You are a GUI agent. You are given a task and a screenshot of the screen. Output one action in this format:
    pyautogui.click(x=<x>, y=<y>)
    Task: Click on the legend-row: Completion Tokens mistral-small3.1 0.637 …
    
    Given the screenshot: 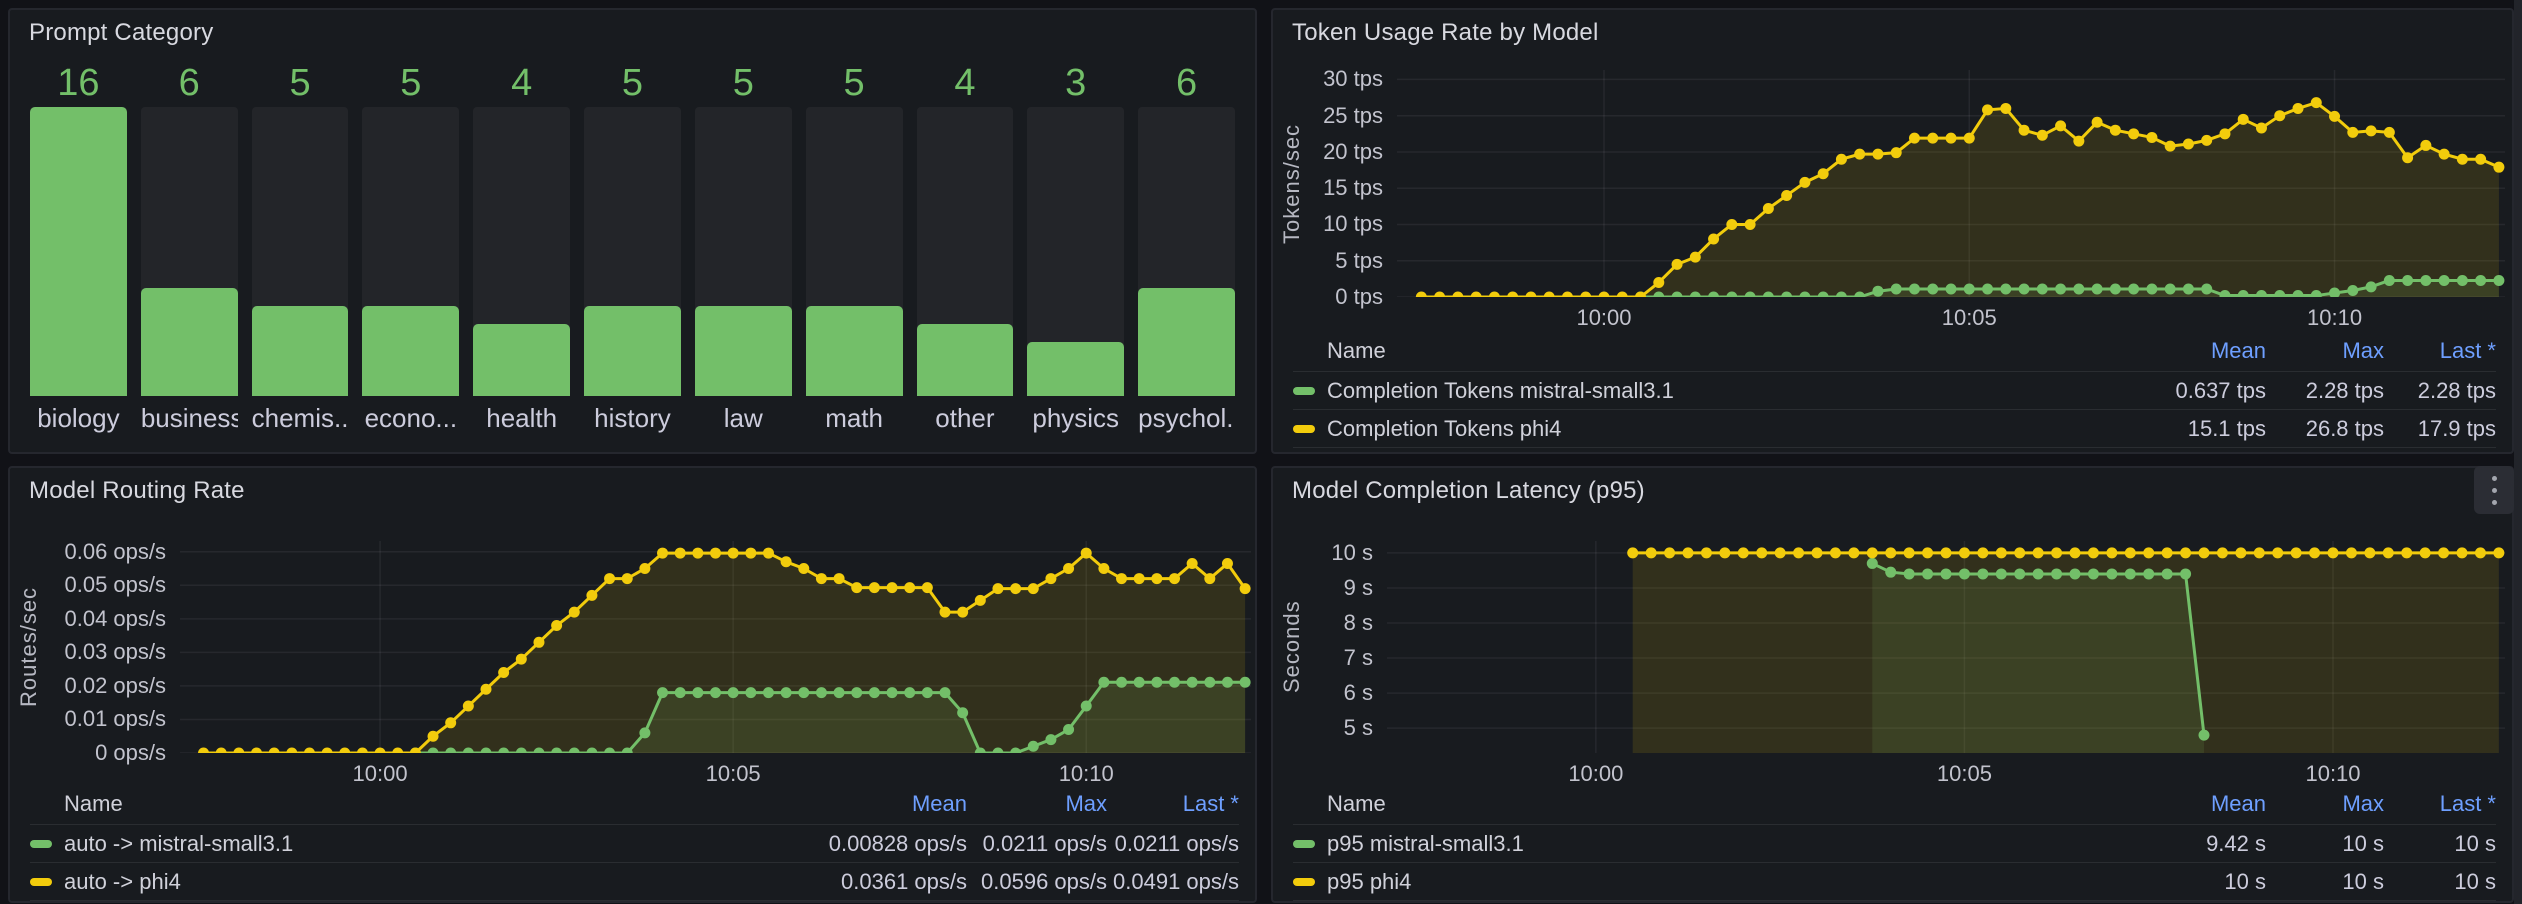 What is the action you would take?
    pyautogui.click(x=1894, y=391)
    